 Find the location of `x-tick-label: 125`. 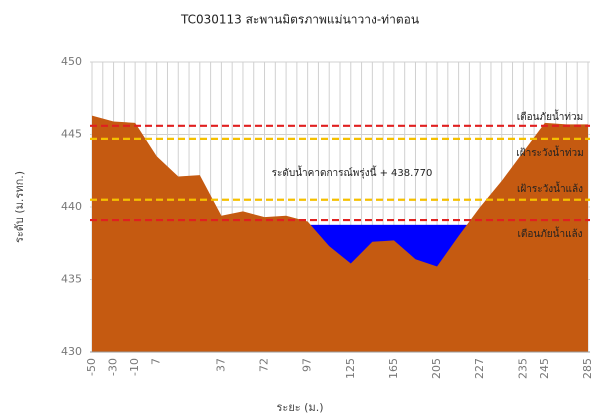

x-tick-label: 125 is located at coordinates (350, 368).